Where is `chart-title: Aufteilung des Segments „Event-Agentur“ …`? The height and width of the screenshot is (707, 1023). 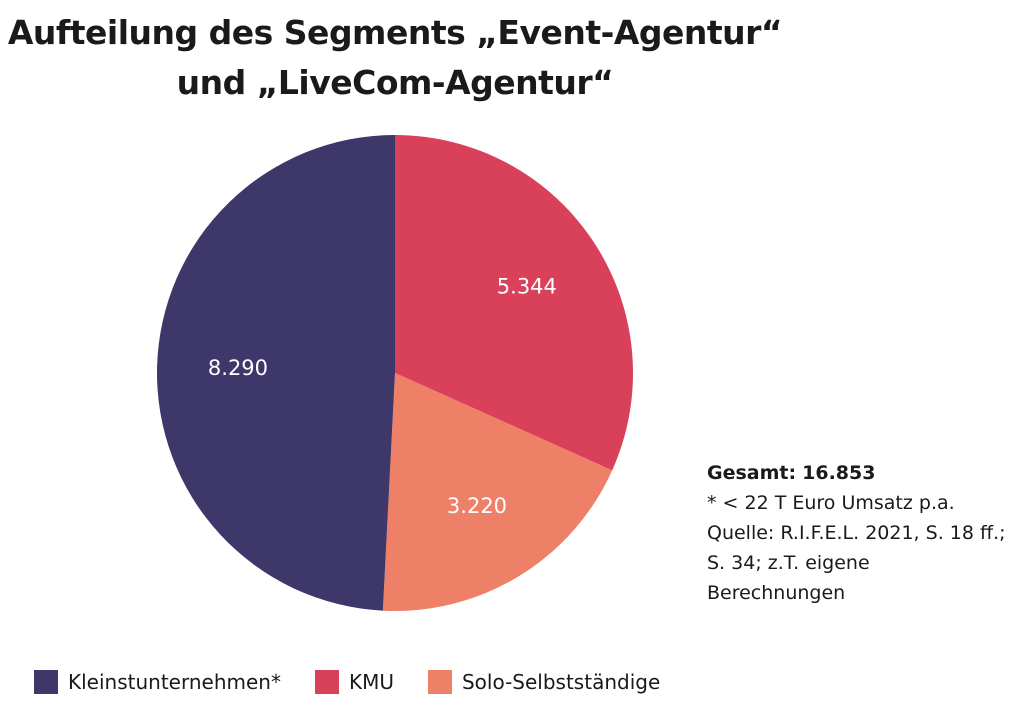 chart-title: Aufteilung des Segments „Event-Agentur“ … is located at coordinates (395, 58).